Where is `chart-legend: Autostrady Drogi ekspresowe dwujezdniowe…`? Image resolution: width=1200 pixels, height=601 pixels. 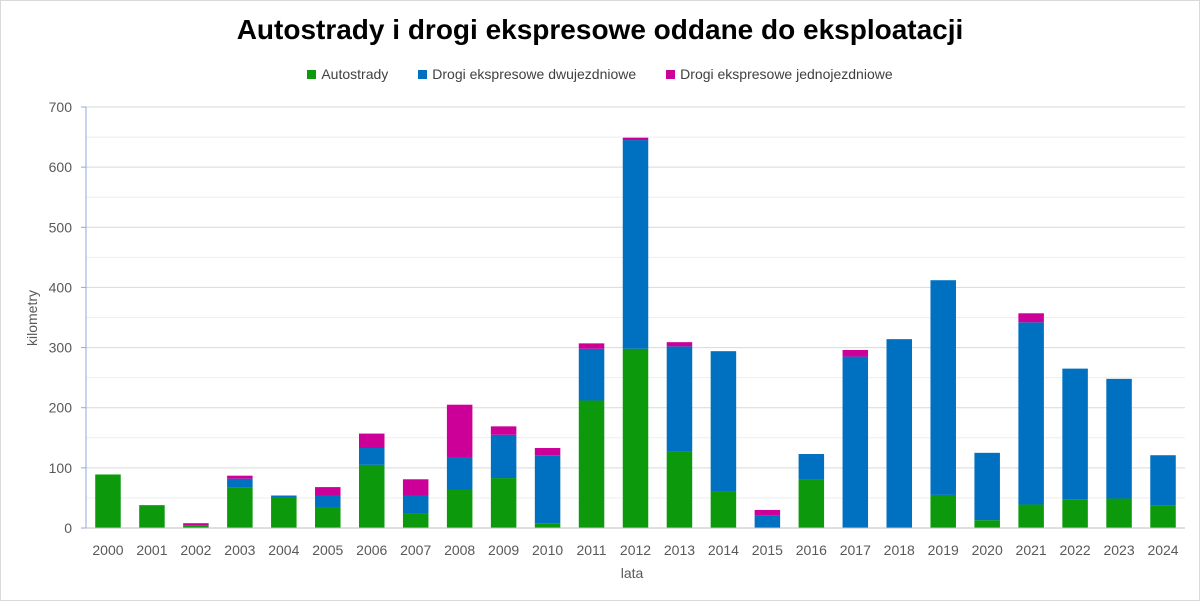 chart-legend: Autostrady Drogi ekspresowe dwujezdniowe… is located at coordinates (600, 74).